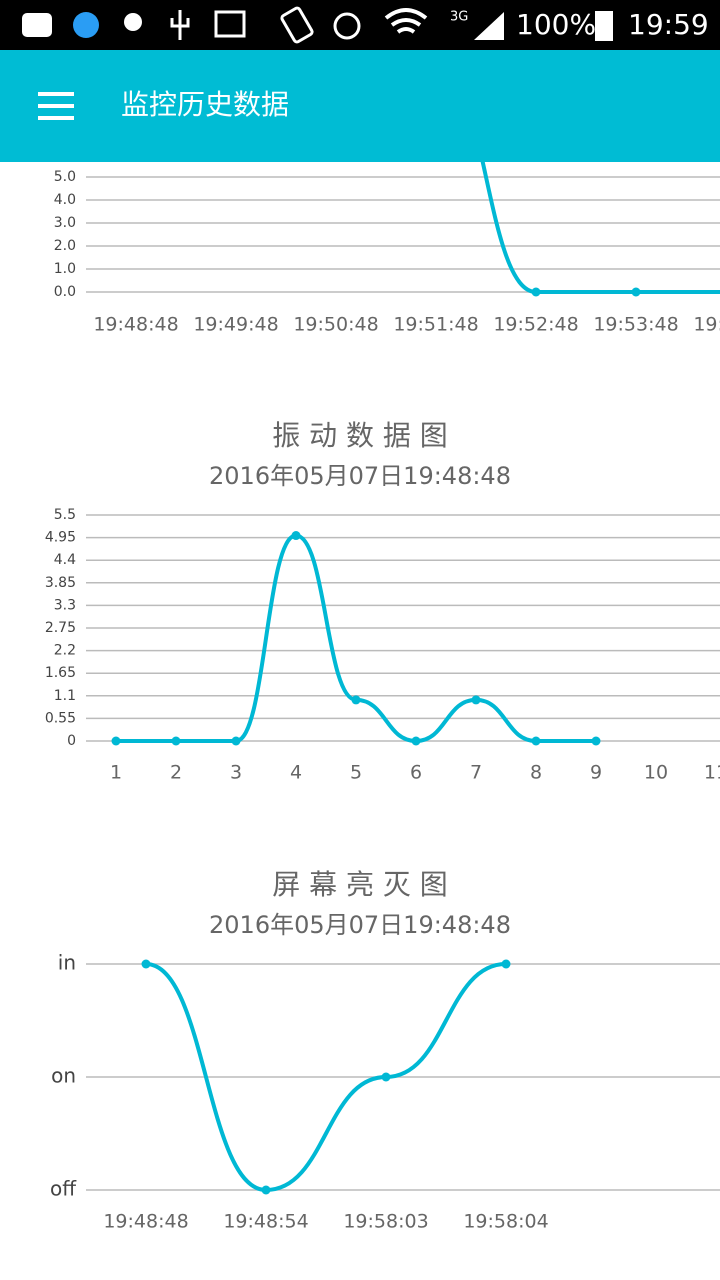 The image size is (720, 1280). Describe the element at coordinates (459, 17) in the screenshot. I see `network-type: 3G` at that location.